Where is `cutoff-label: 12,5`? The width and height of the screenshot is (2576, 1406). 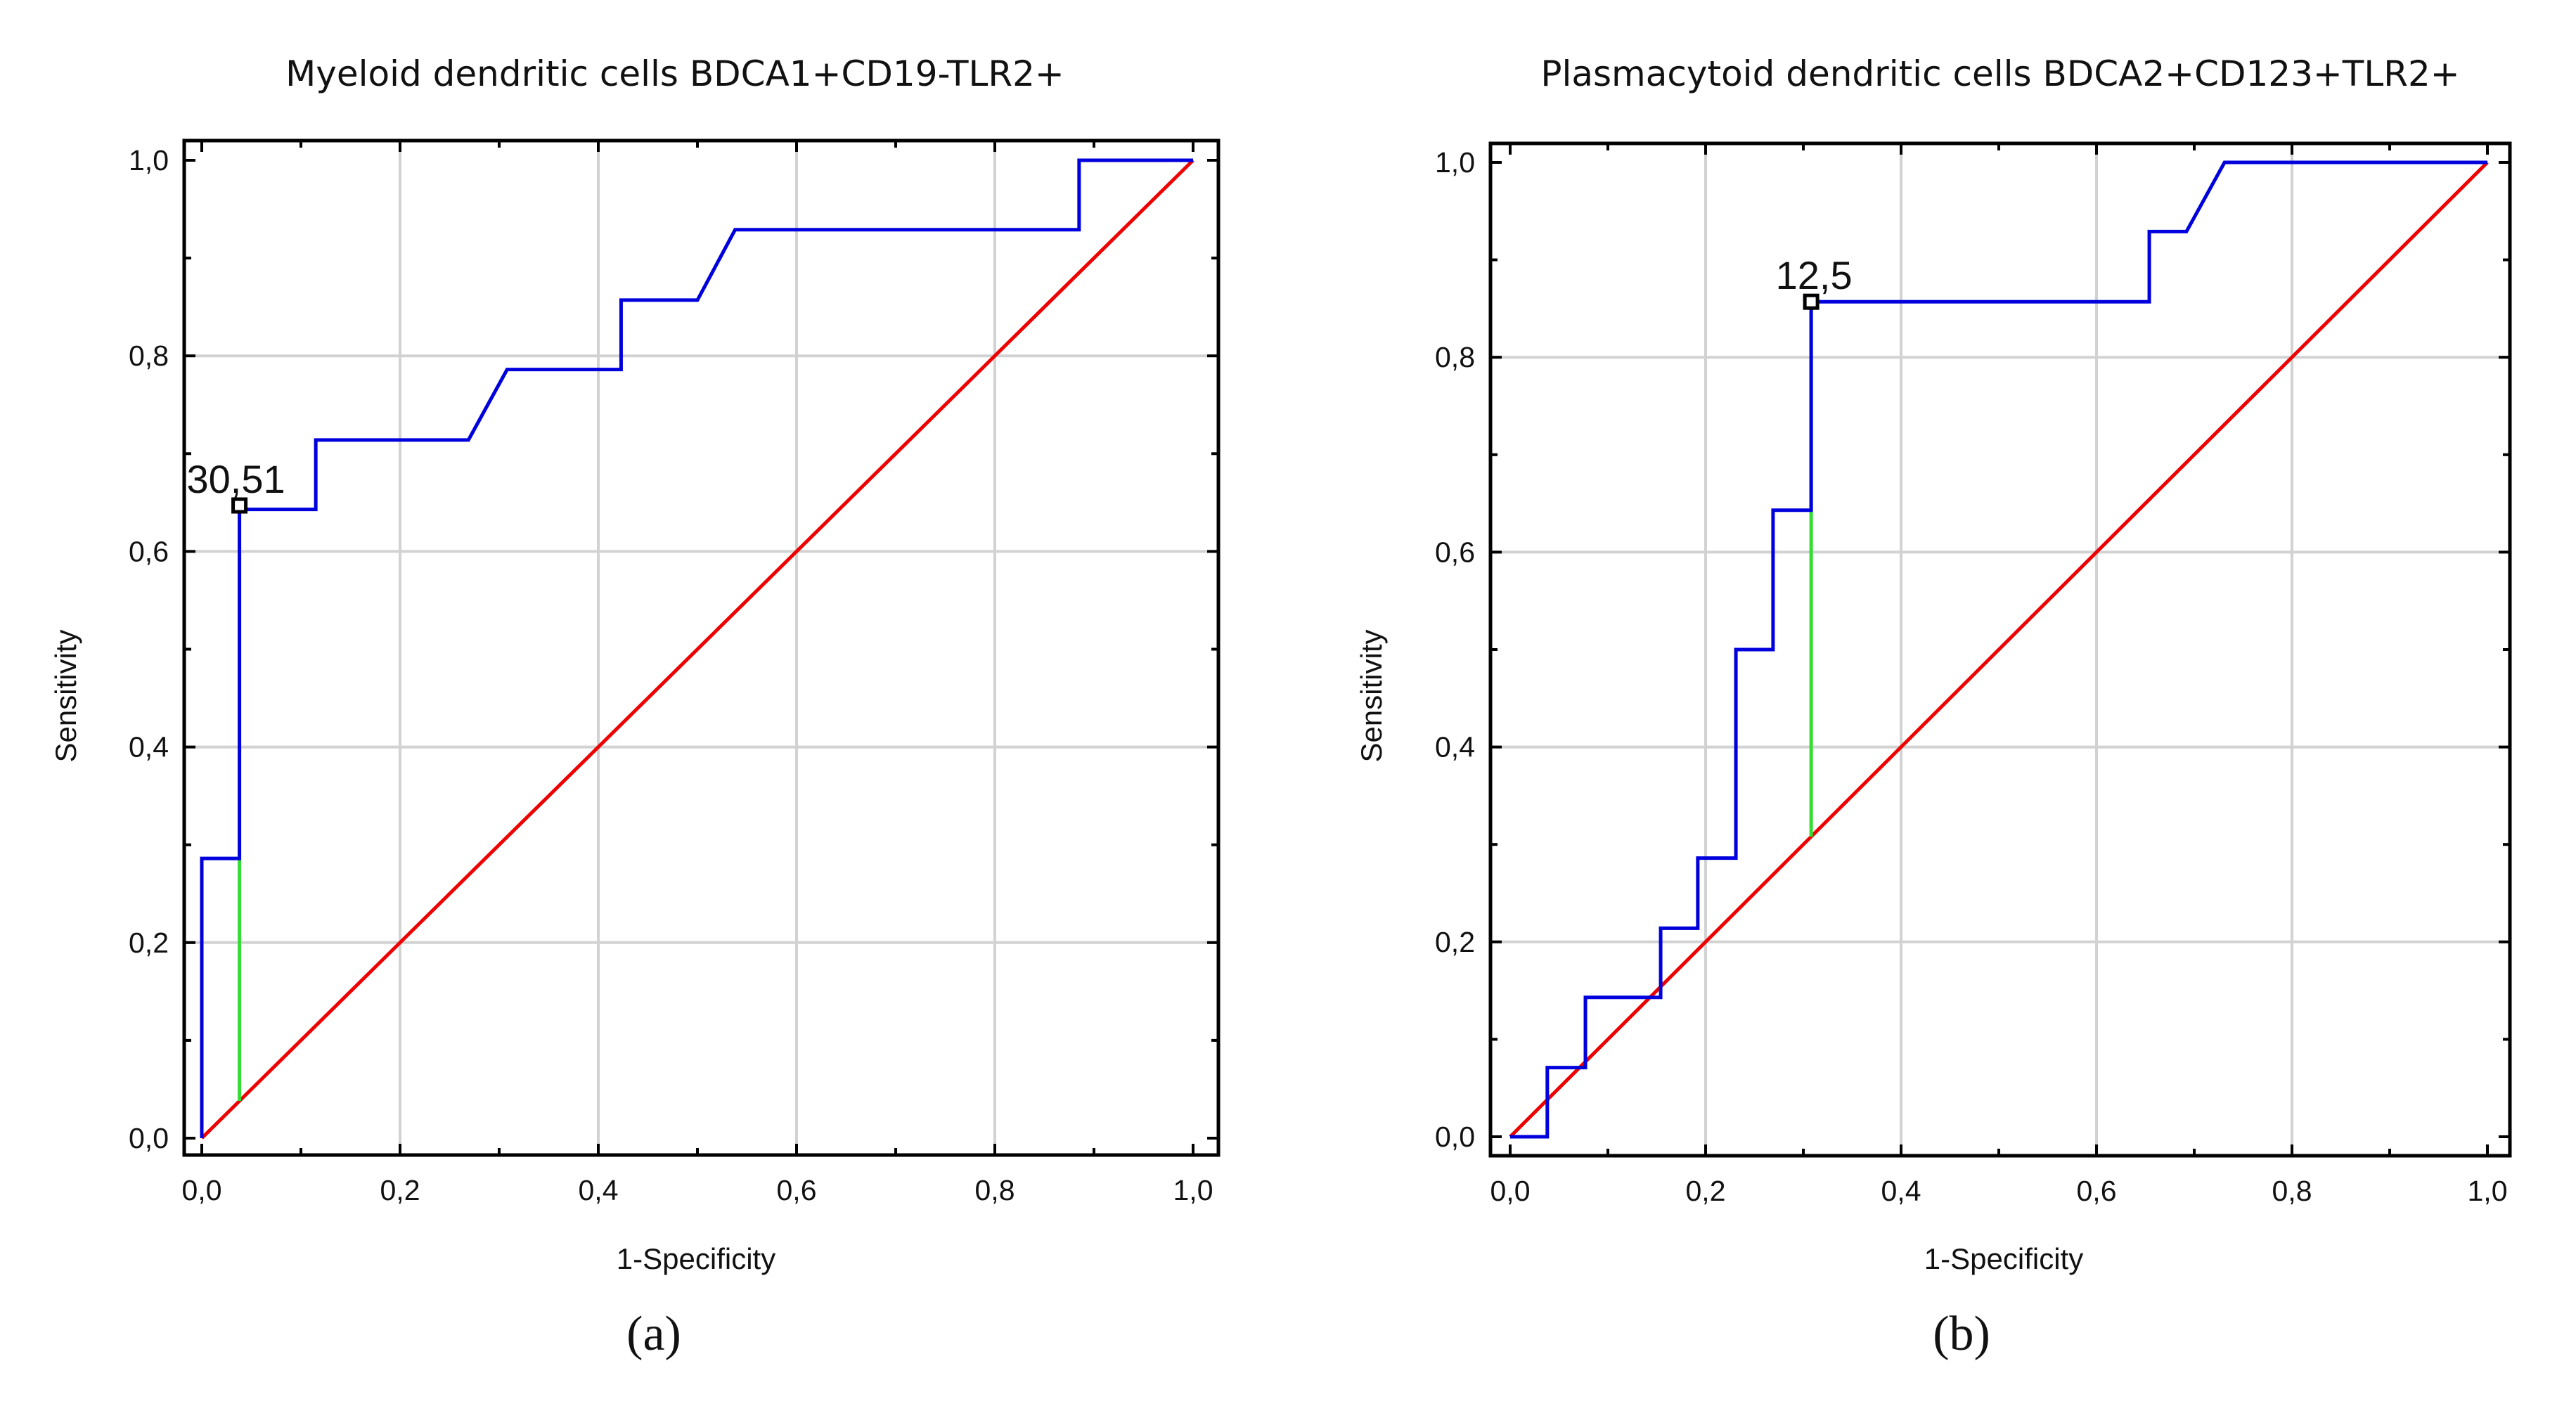
cutoff-label: 12,5 is located at coordinates (1814, 275).